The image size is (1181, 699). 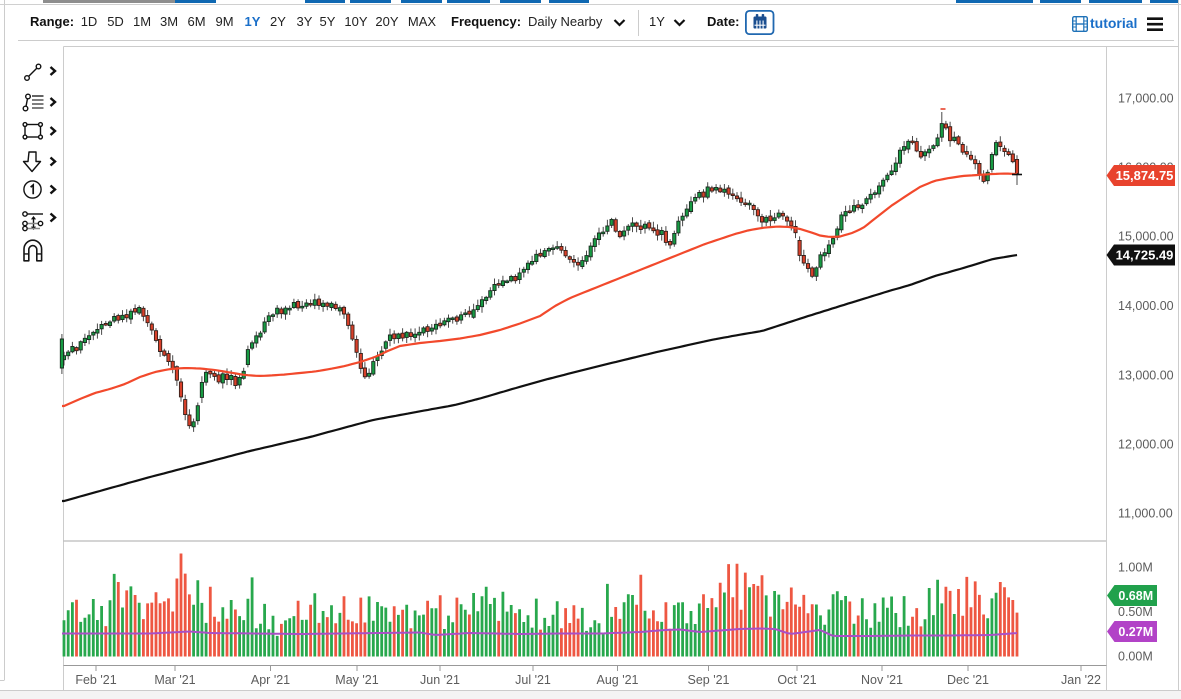 I want to click on svg-text: 0.00M, so click(x=1135, y=656).